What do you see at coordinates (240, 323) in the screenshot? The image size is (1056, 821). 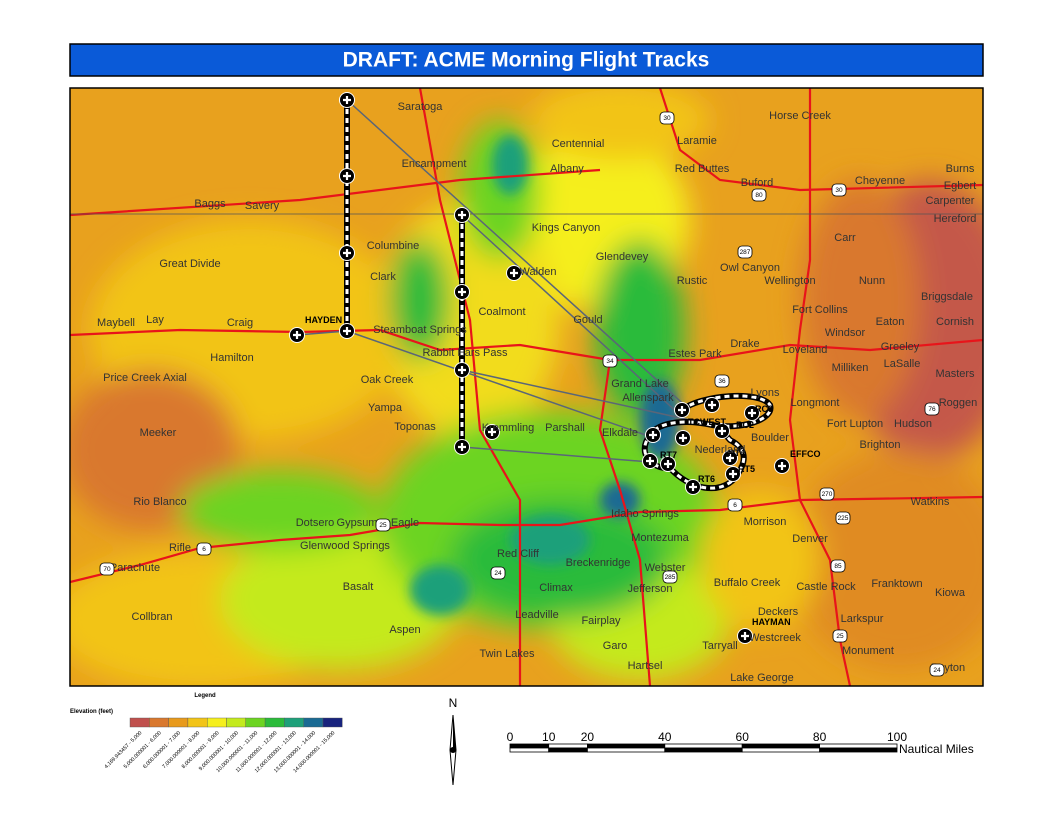 I see `place-label: Craig` at bounding box center [240, 323].